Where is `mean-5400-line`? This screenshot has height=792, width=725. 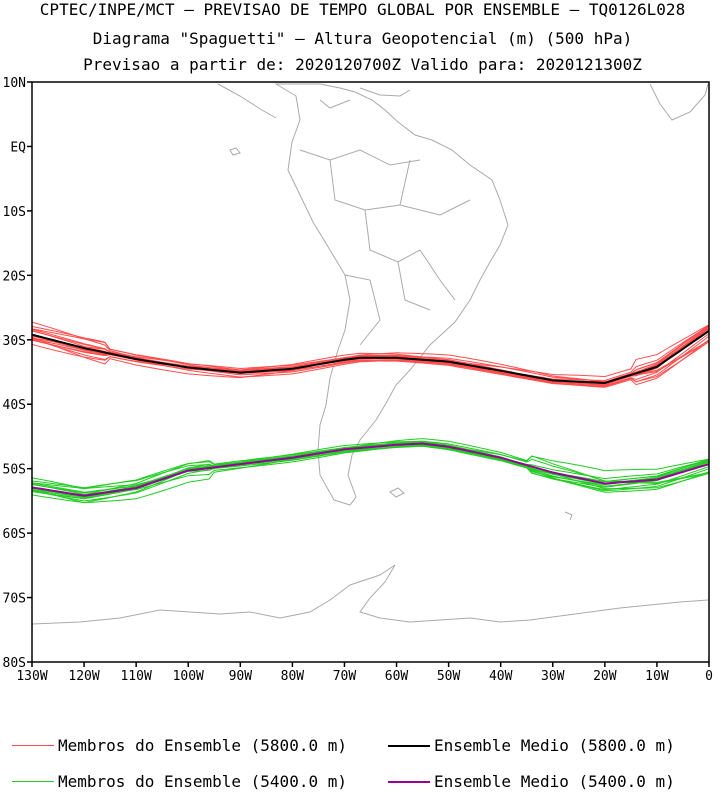 mean-5400-line is located at coordinates (370, 469).